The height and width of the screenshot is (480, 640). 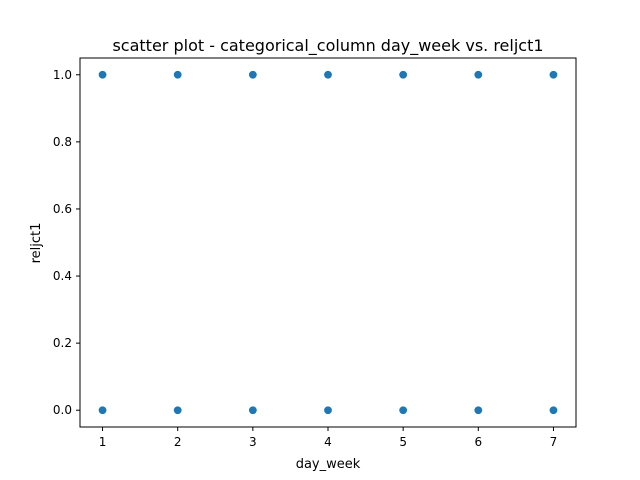 What do you see at coordinates (62, 75) in the screenshot?
I see `y-tick-label: 1.0` at bounding box center [62, 75].